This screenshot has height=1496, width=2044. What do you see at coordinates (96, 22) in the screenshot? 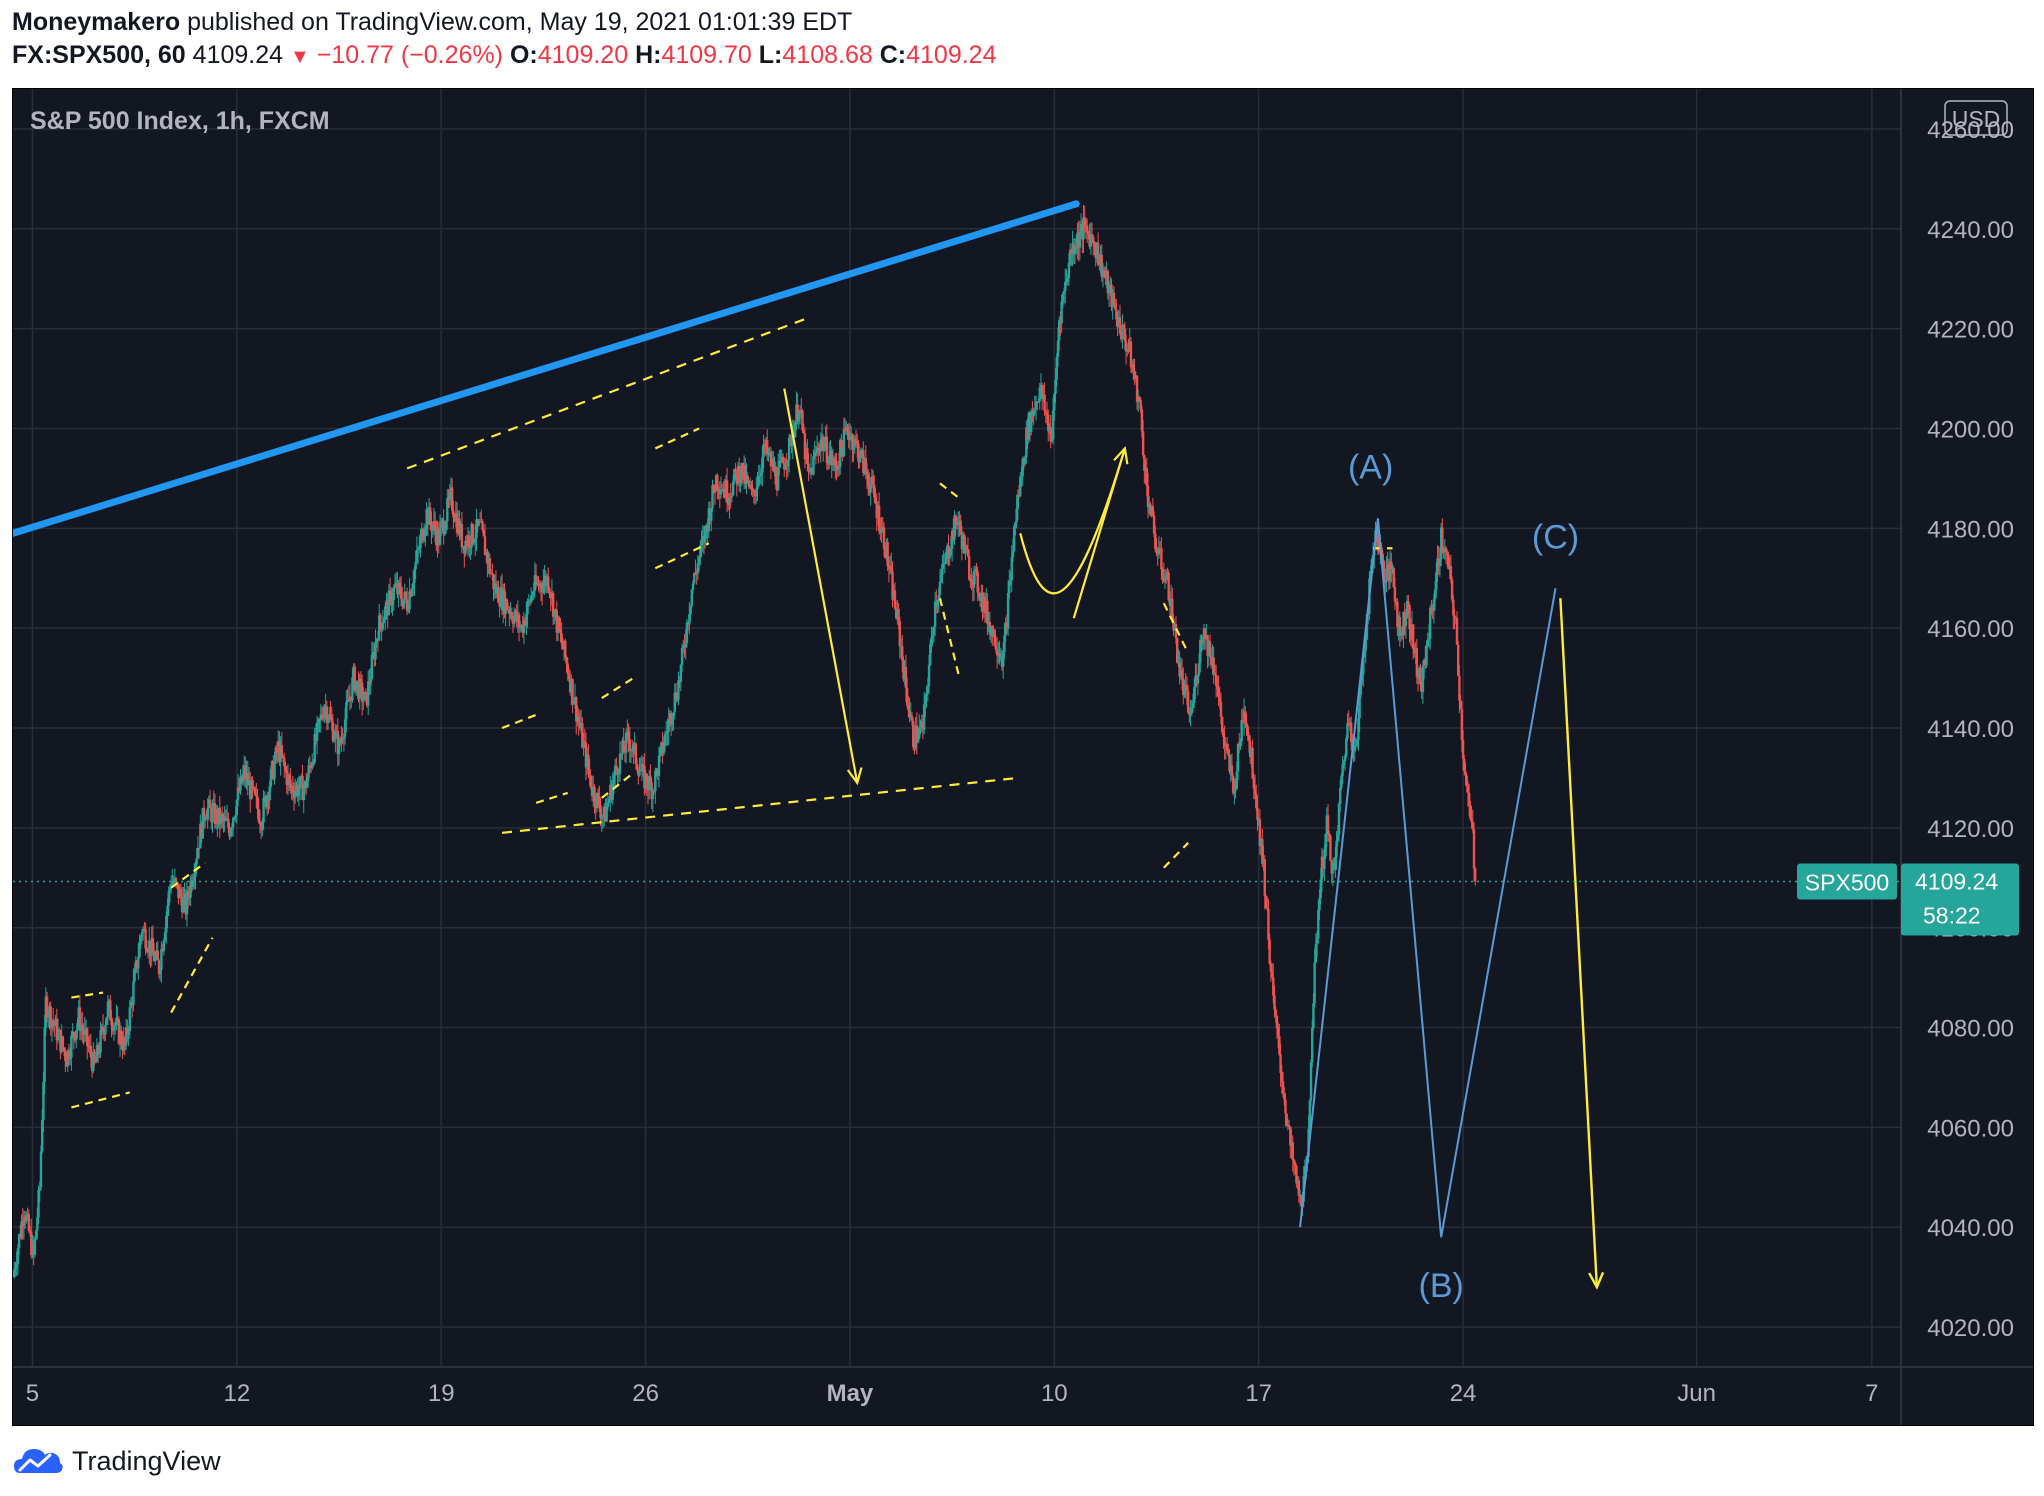
I see `author-name: Moneymakero` at bounding box center [96, 22].